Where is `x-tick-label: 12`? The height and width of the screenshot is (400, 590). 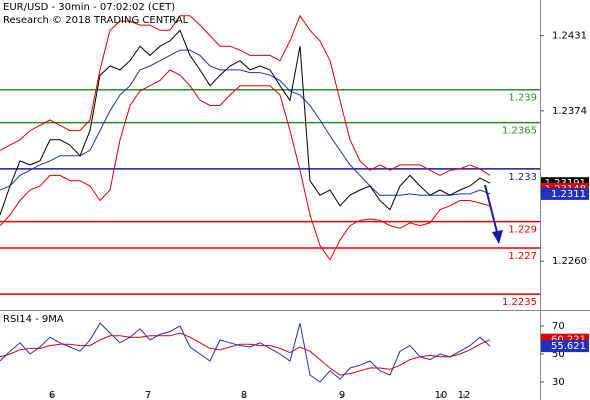 x-tick-label: 12 is located at coordinates (464, 395).